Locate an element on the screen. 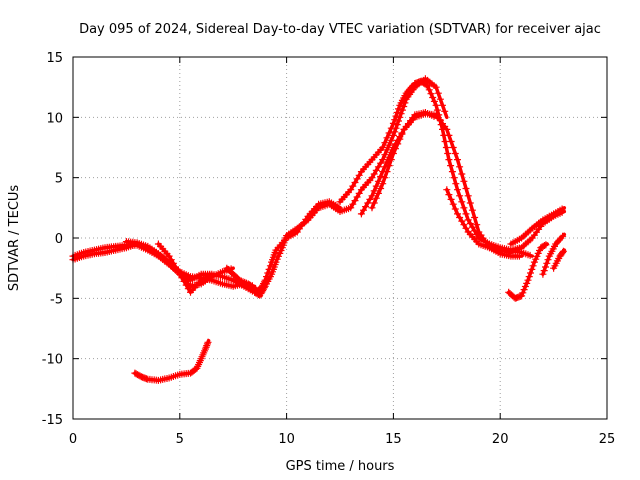  series-line is located at coordinates (289, 249).